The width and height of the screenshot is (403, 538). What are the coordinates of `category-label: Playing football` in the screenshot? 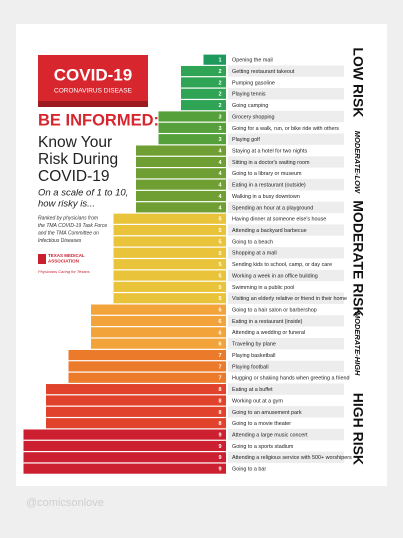 It's located at (250, 367).